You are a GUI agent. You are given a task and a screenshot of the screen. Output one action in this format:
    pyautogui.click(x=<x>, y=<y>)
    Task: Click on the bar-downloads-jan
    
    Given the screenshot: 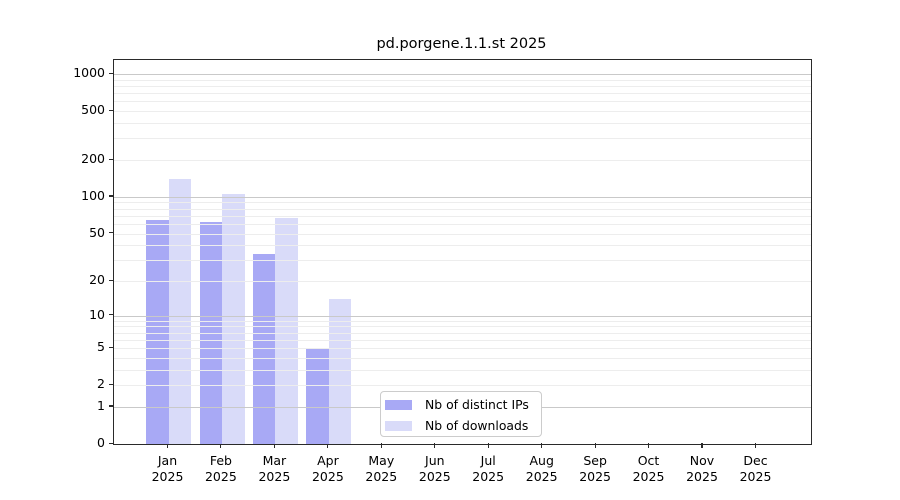 What is the action you would take?
    pyautogui.click(x=179, y=311)
    